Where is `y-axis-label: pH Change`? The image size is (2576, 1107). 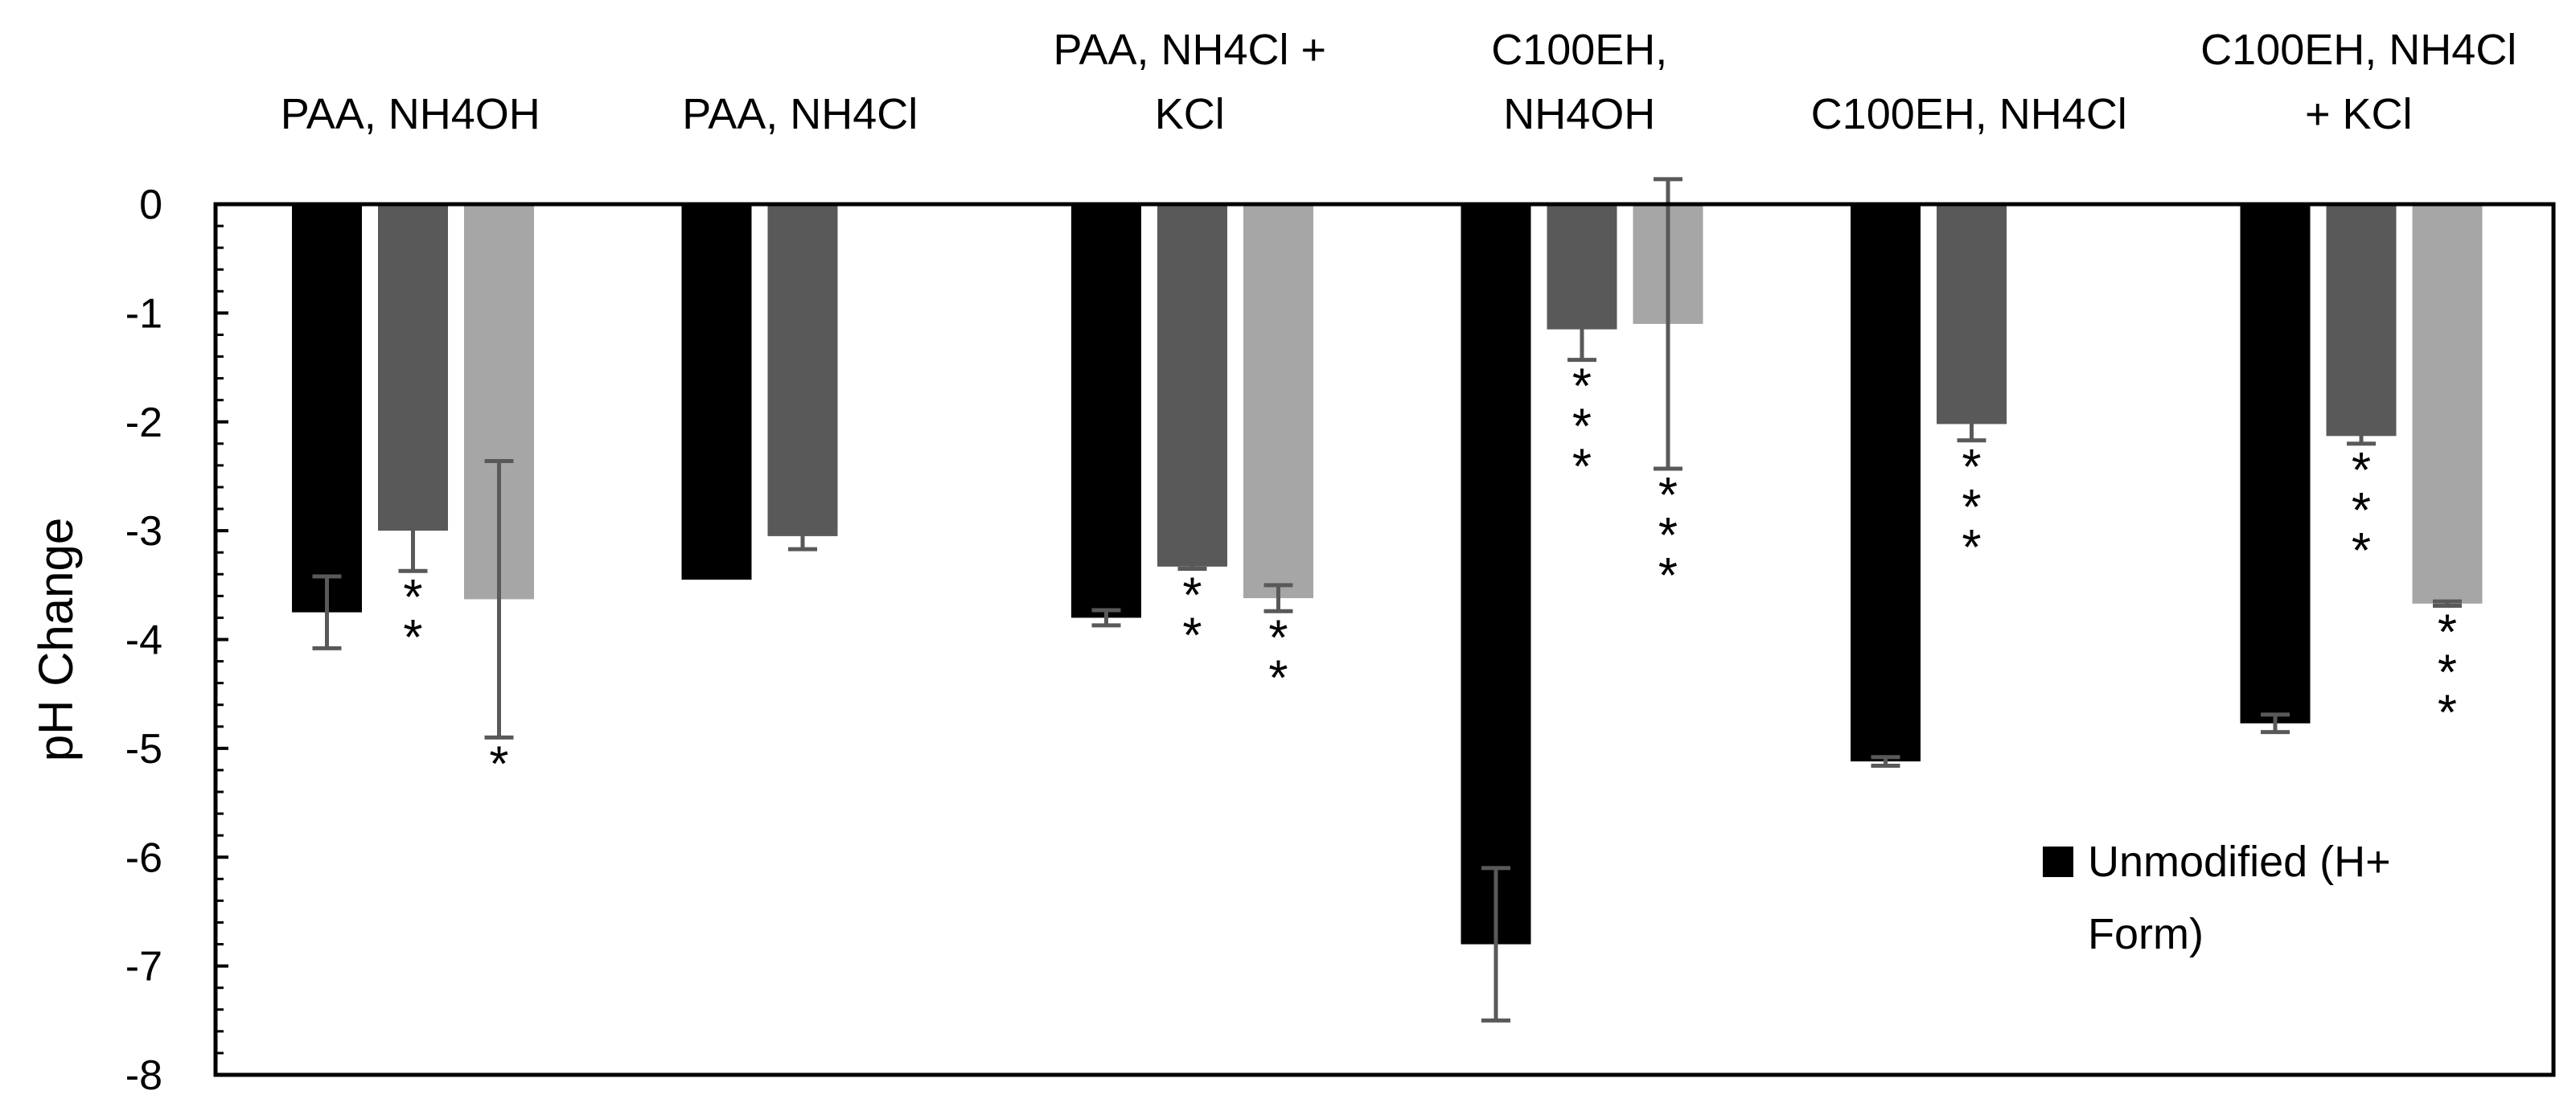 y-axis-label: pH Change is located at coordinates (56, 640).